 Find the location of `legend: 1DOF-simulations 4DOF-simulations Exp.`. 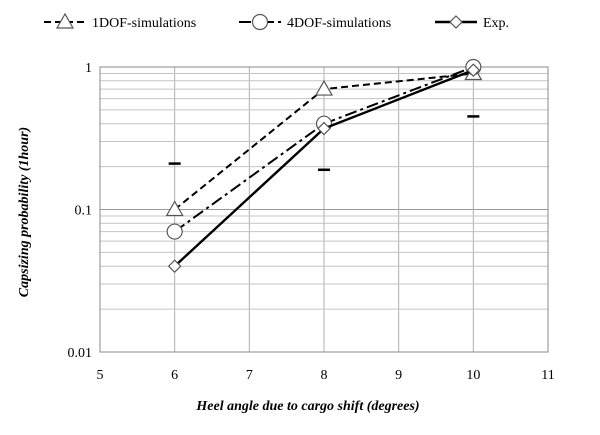

legend: 1DOF-simulations 4DOF-simulations Exp. is located at coordinates (276, 21).